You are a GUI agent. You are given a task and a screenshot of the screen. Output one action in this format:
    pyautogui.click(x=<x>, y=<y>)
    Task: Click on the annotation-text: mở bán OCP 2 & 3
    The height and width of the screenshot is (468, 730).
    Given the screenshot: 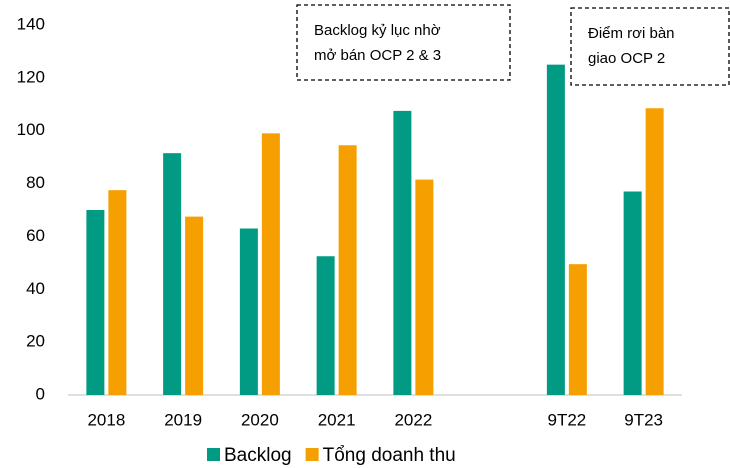 What is the action you would take?
    pyautogui.click(x=377, y=55)
    